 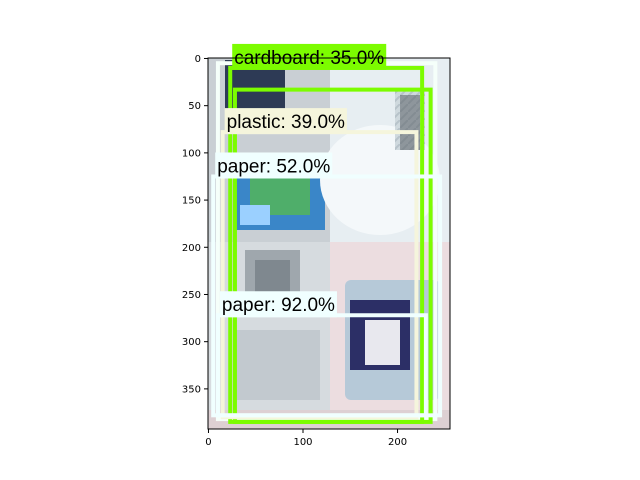 I want to click on label-text: paper: 92.0%, so click(x=278, y=305).